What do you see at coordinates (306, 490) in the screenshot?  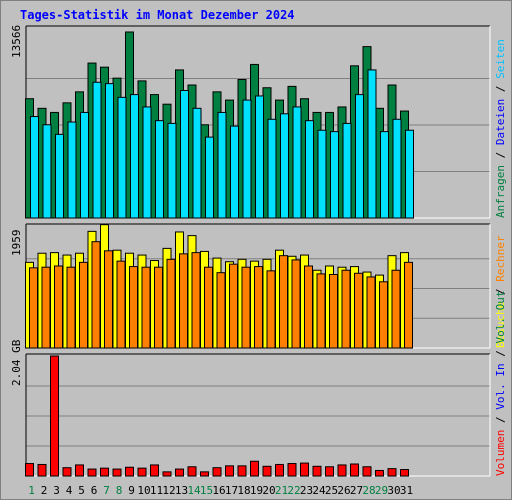 I see `x-tick-label-day-23: 23` at bounding box center [306, 490].